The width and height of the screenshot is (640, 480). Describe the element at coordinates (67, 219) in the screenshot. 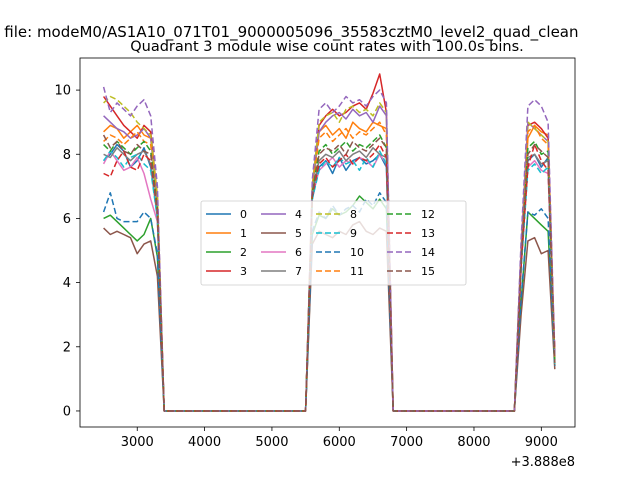

I see `y-tick-label: 6` at that location.